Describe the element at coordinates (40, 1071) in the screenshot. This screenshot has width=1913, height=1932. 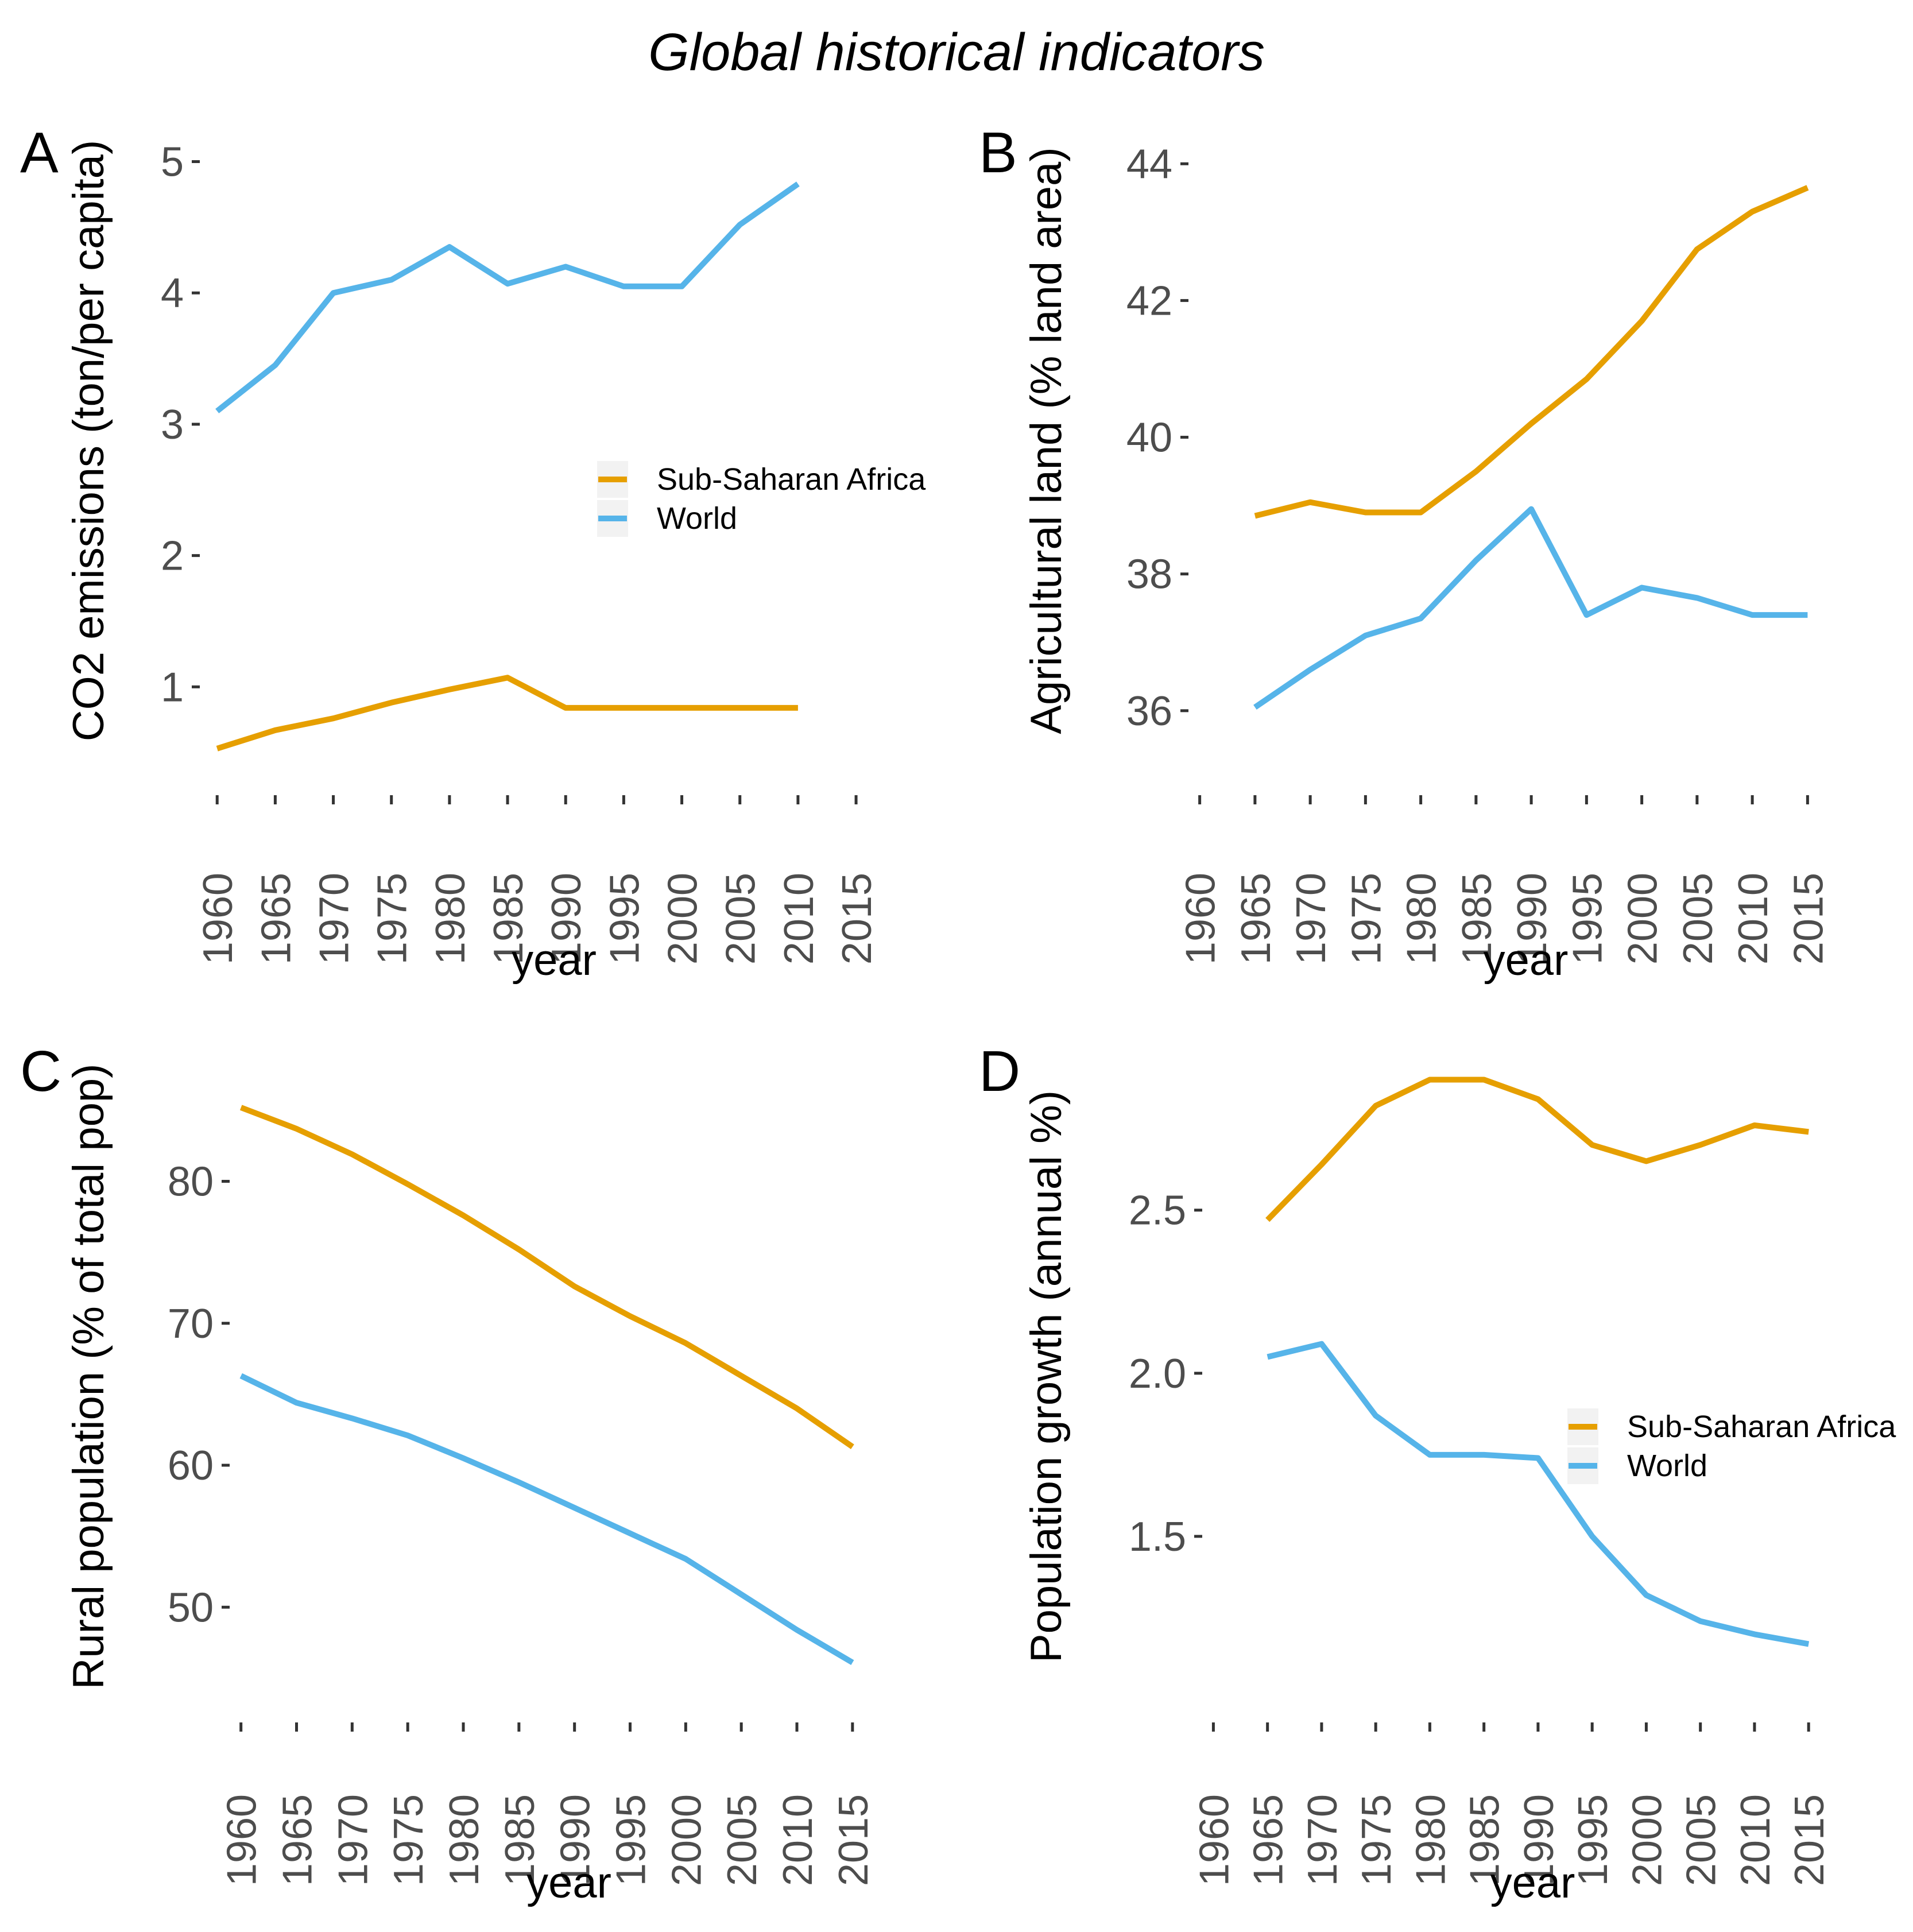
I see `panel-c-tag: C` at that location.